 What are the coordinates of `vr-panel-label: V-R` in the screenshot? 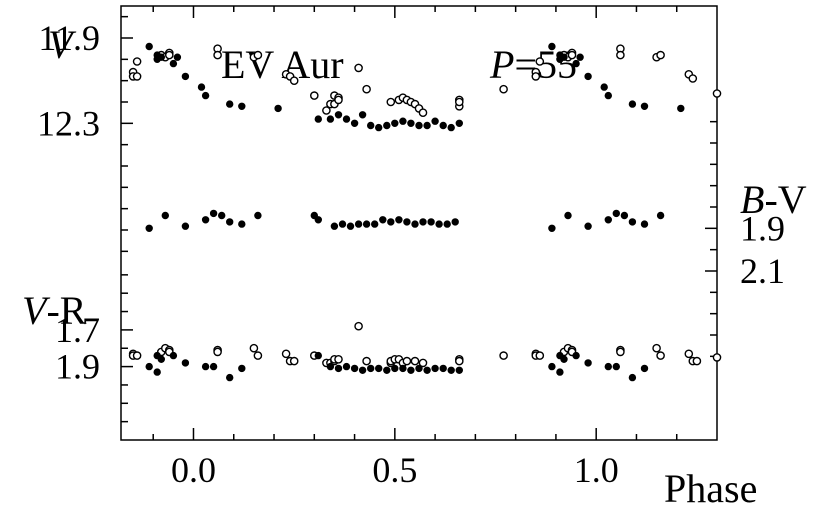 It's located at (54, 310).